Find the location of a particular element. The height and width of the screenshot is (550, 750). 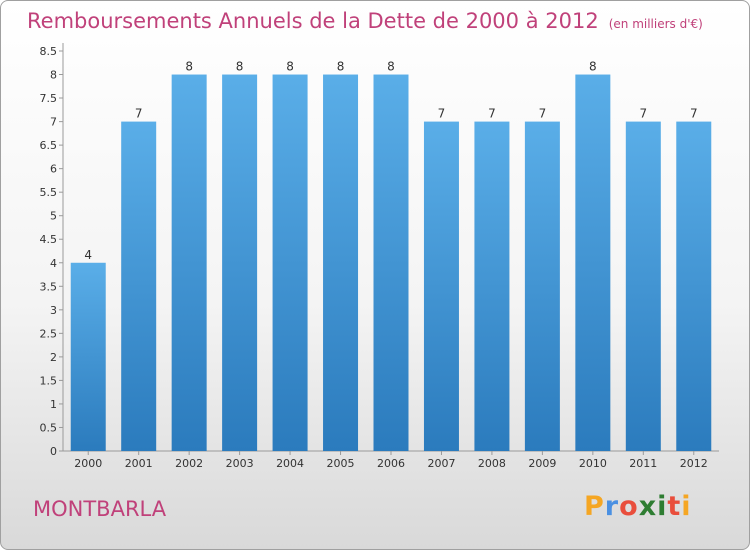

y-tick-label: 8.5 is located at coordinates (49, 51).